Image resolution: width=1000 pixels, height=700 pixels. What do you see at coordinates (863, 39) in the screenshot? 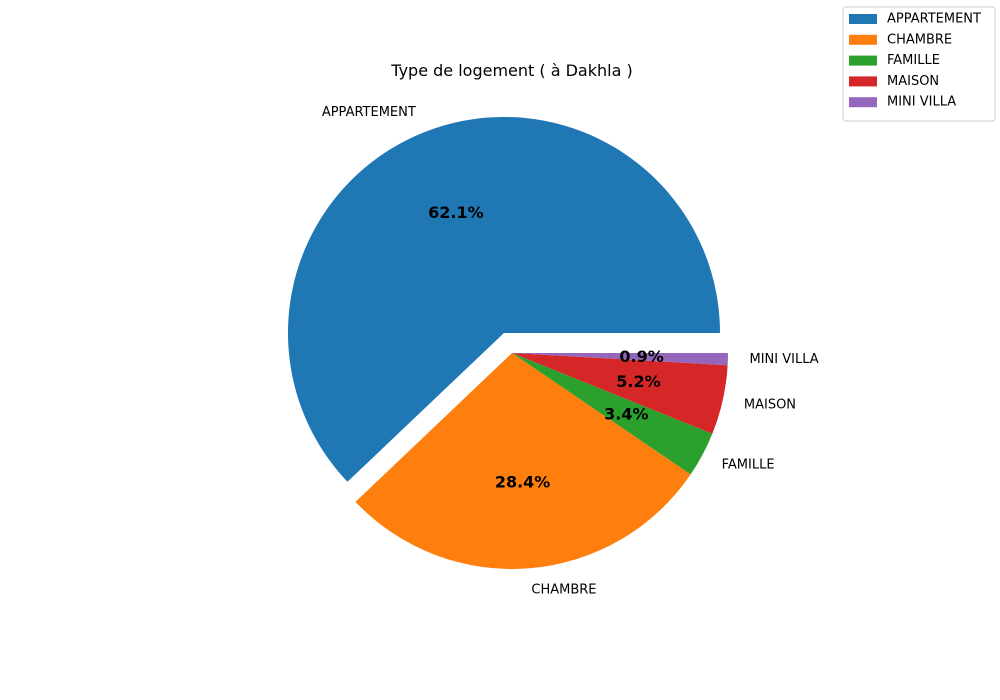
I see `legend-swatch-chambre` at bounding box center [863, 39].